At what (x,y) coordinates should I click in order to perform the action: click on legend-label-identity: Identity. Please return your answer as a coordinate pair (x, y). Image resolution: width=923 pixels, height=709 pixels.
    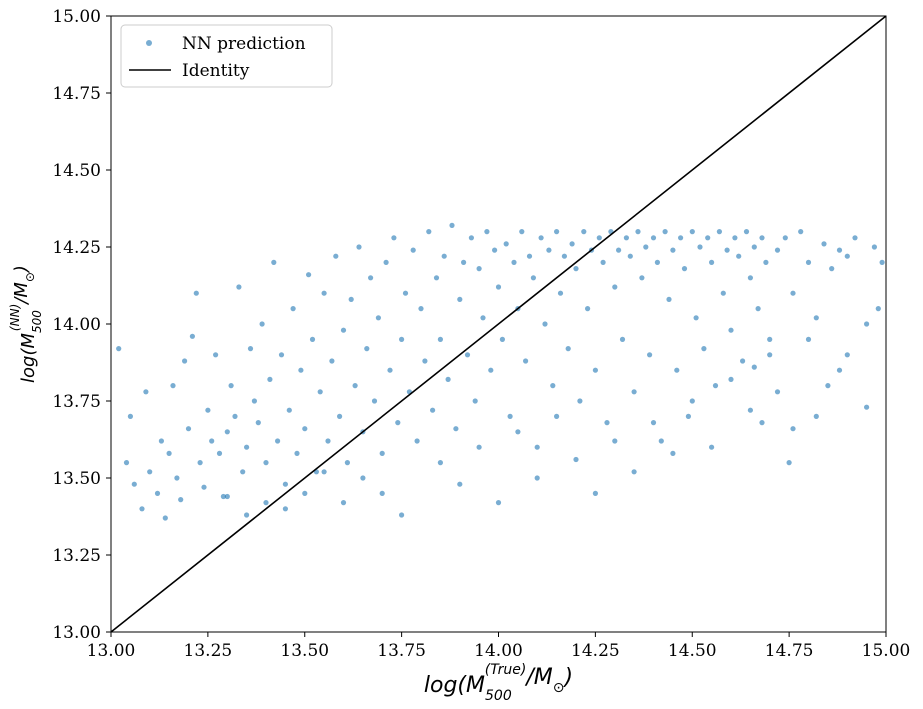
    Looking at the image, I should click on (216, 71).